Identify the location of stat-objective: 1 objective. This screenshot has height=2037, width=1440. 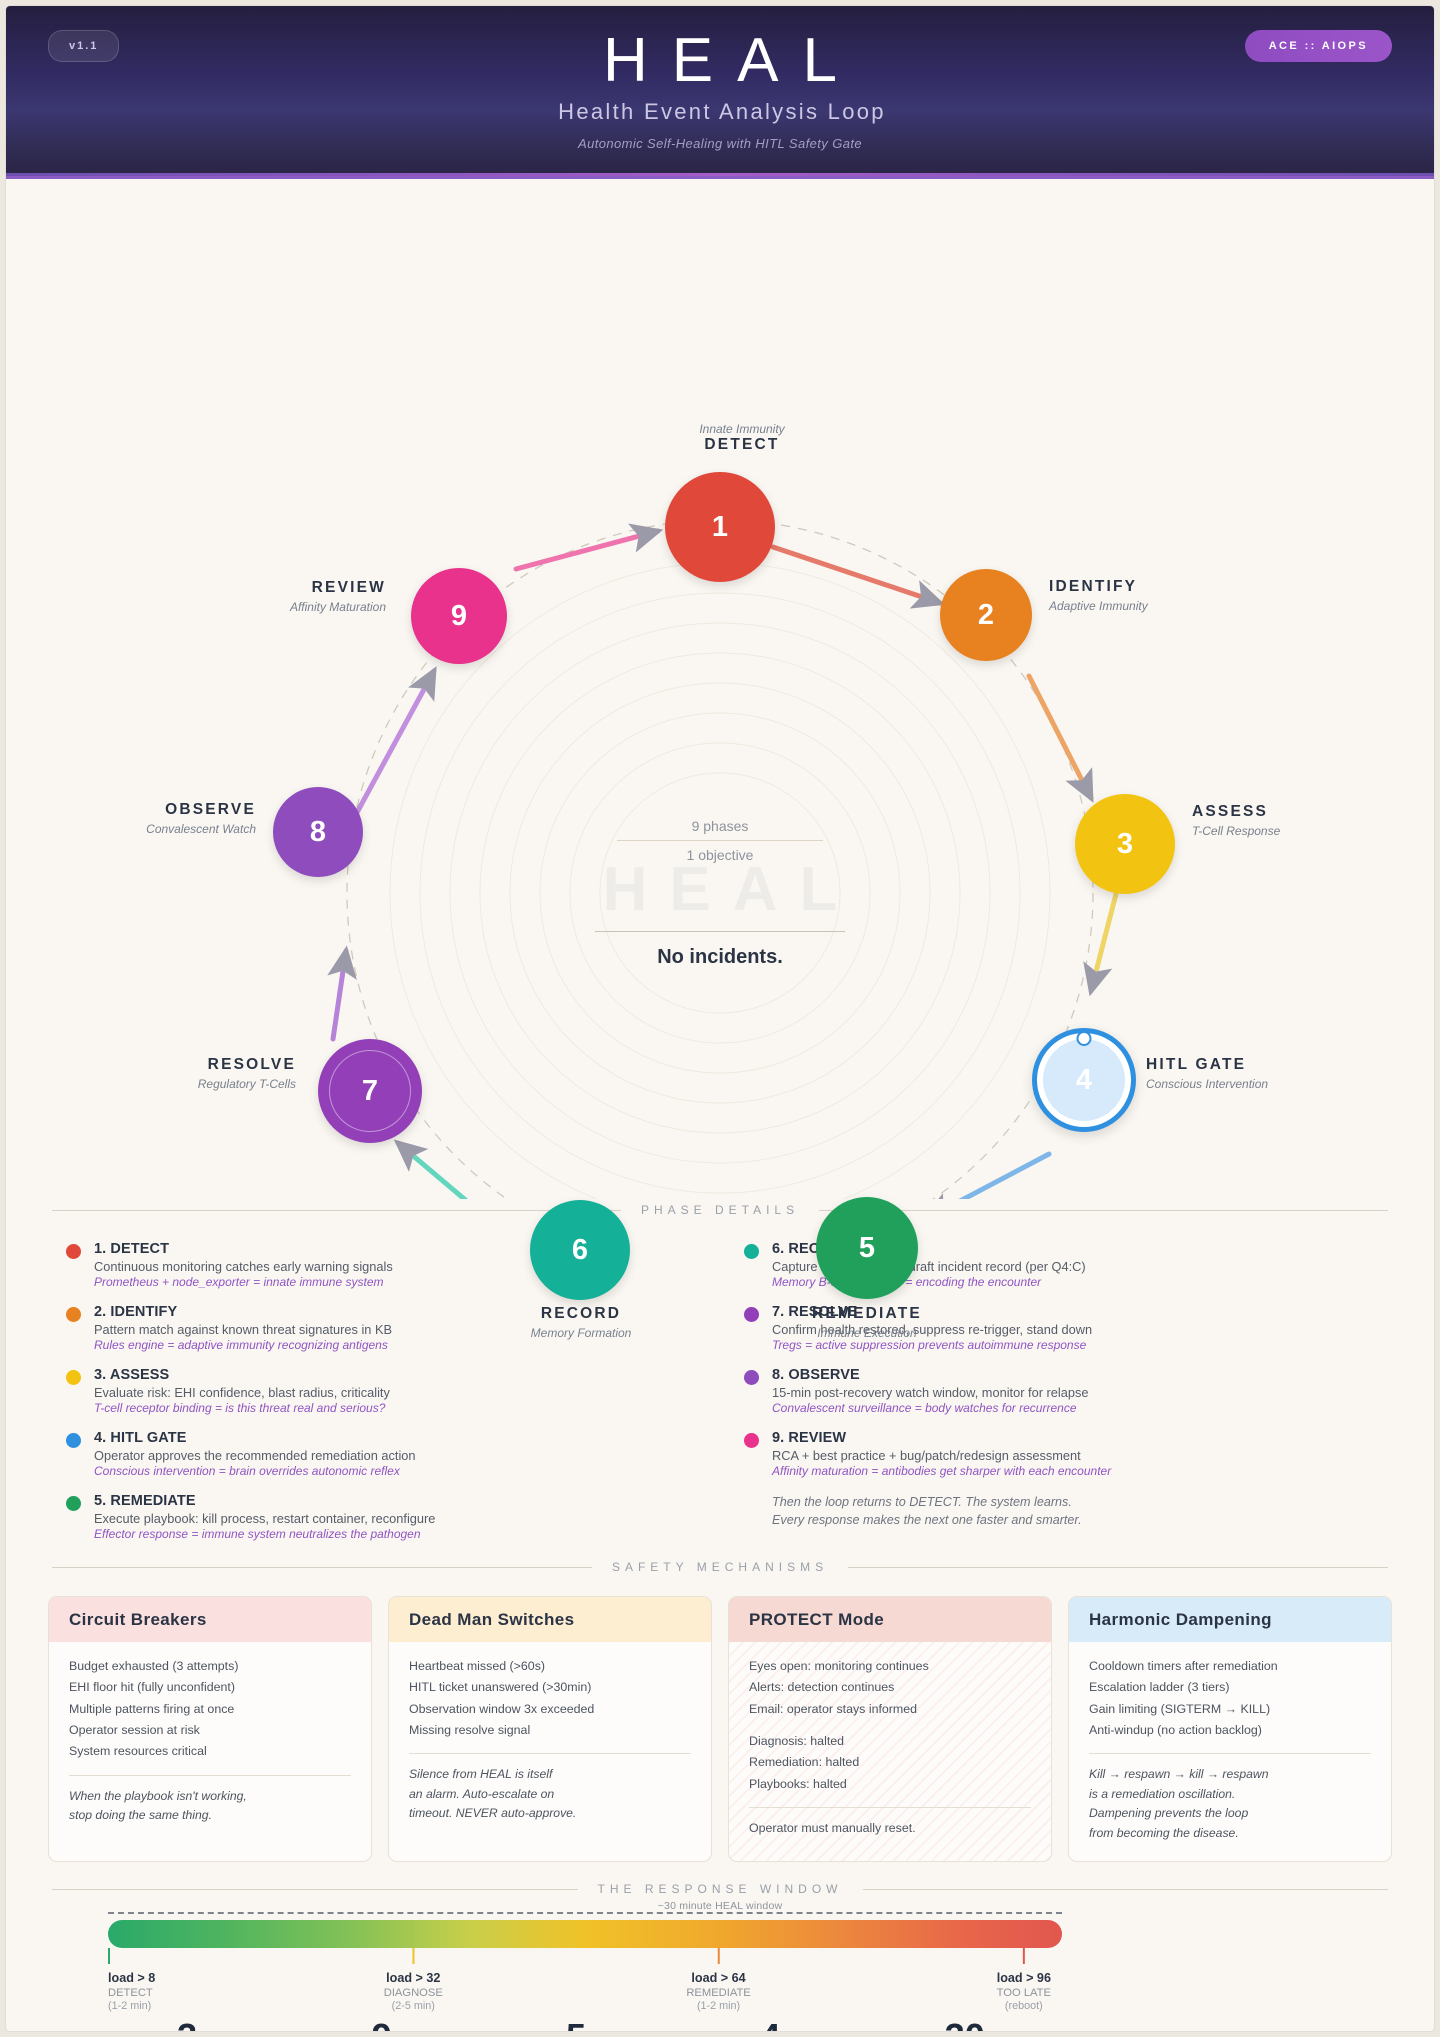
(720, 855).